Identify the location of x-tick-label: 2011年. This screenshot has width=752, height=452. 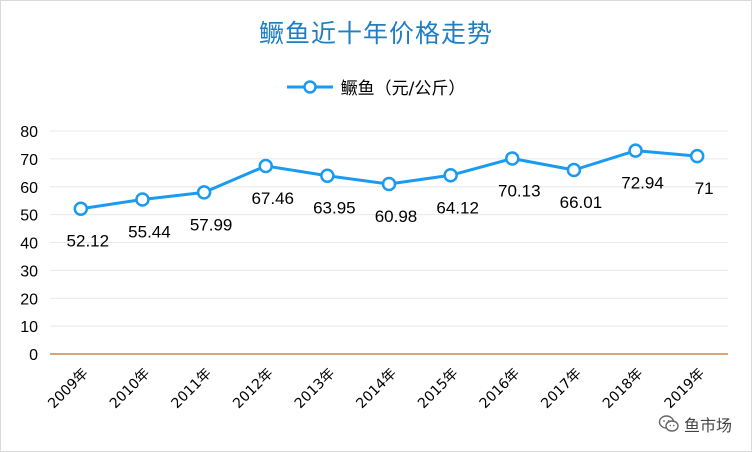
(192, 389).